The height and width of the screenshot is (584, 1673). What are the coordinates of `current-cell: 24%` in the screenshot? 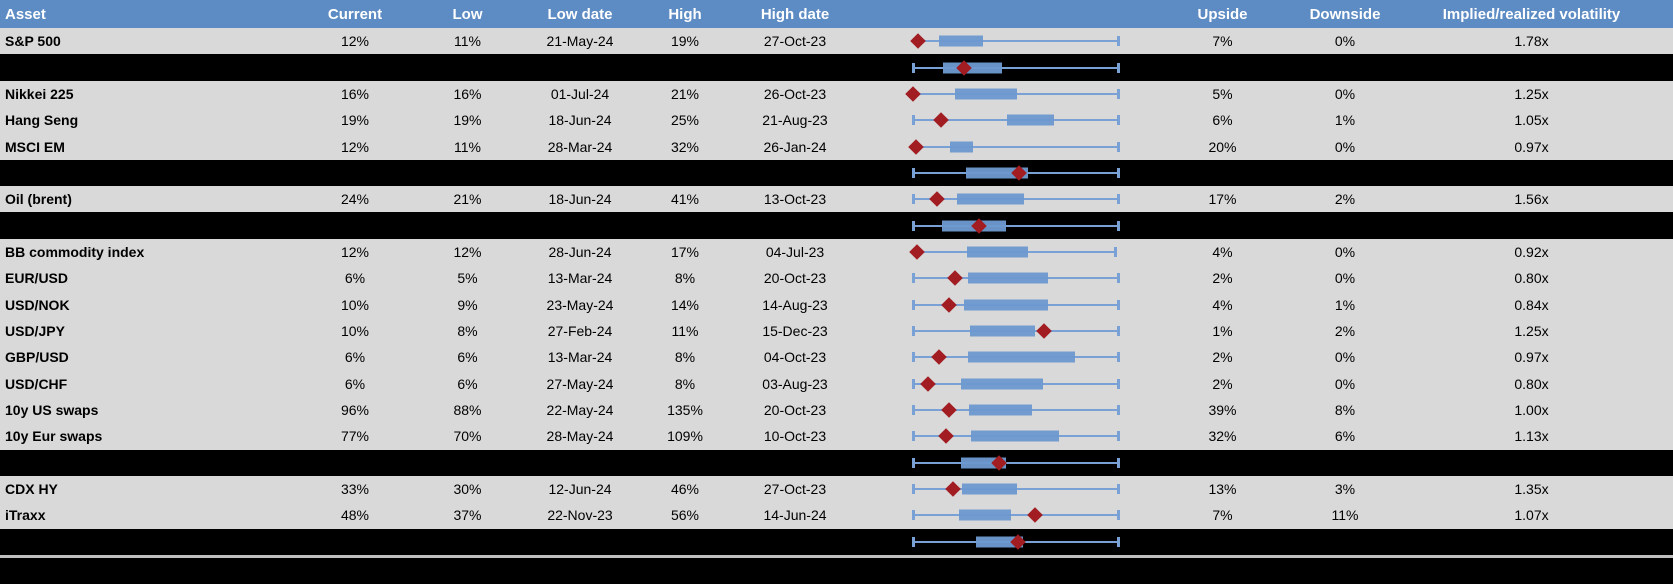 It's located at (355, 199).